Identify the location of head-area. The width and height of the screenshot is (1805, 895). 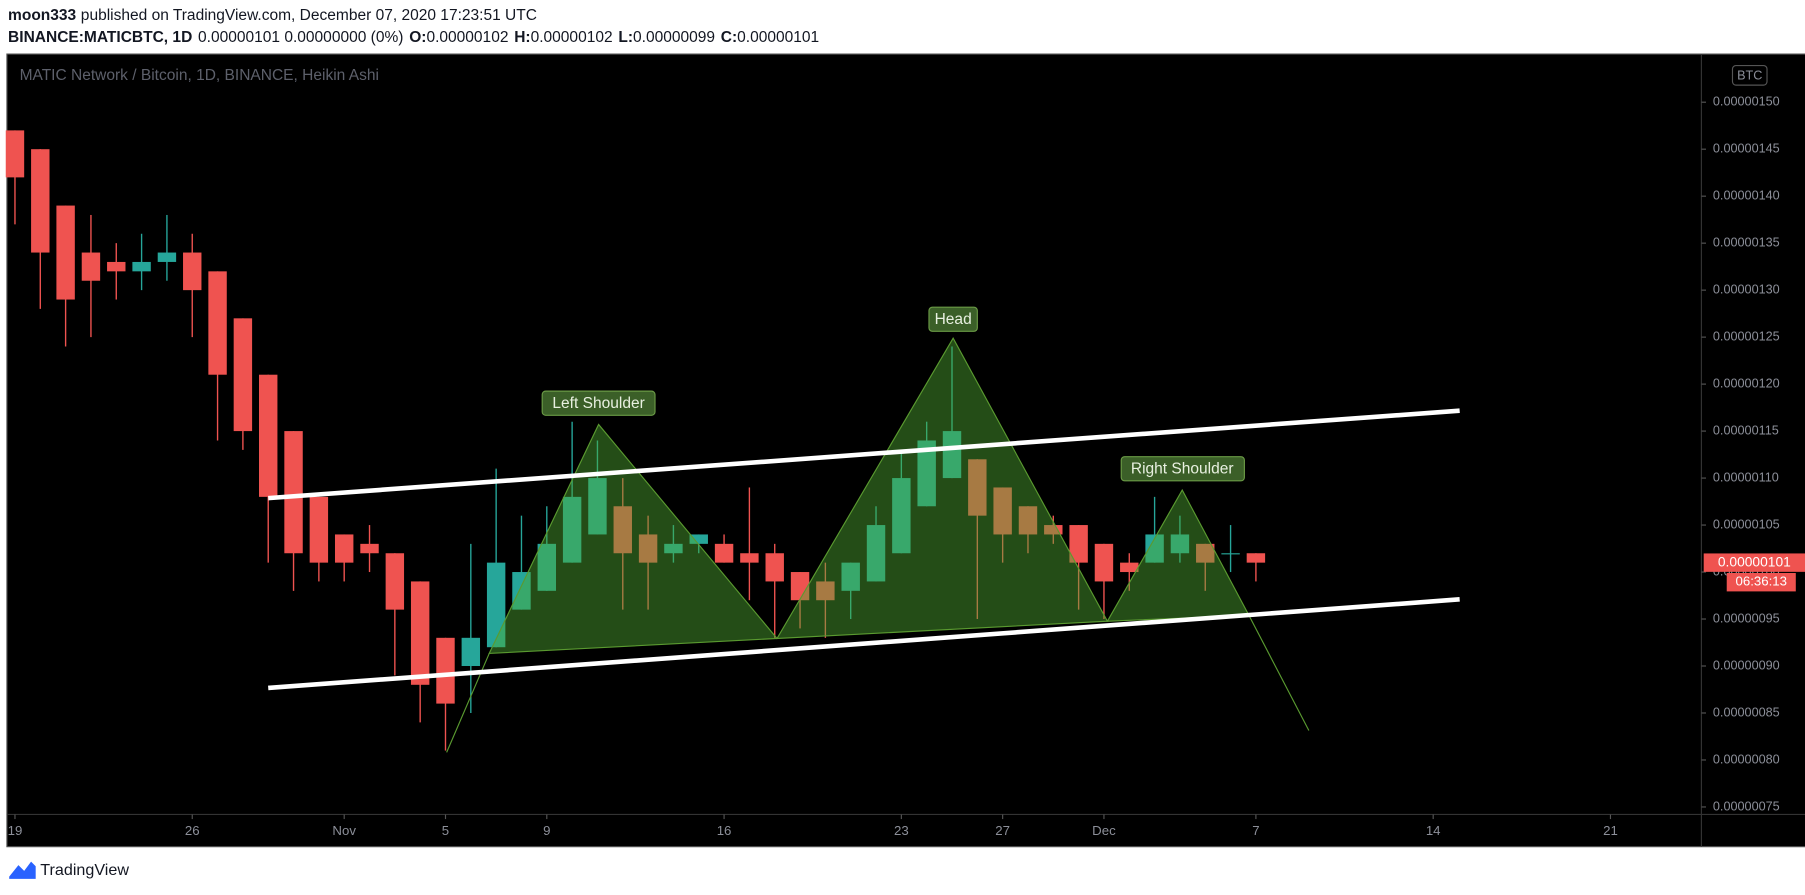
(942, 488).